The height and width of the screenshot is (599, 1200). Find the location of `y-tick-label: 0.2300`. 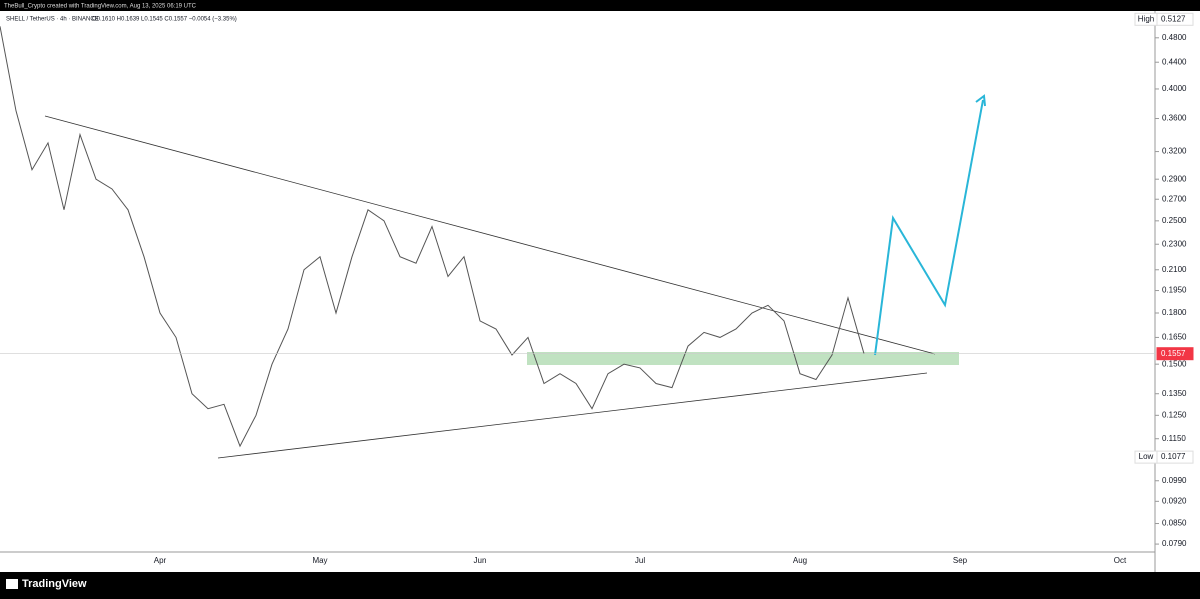

y-tick-label: 0.2300 is located at coordinates (1174, 243).